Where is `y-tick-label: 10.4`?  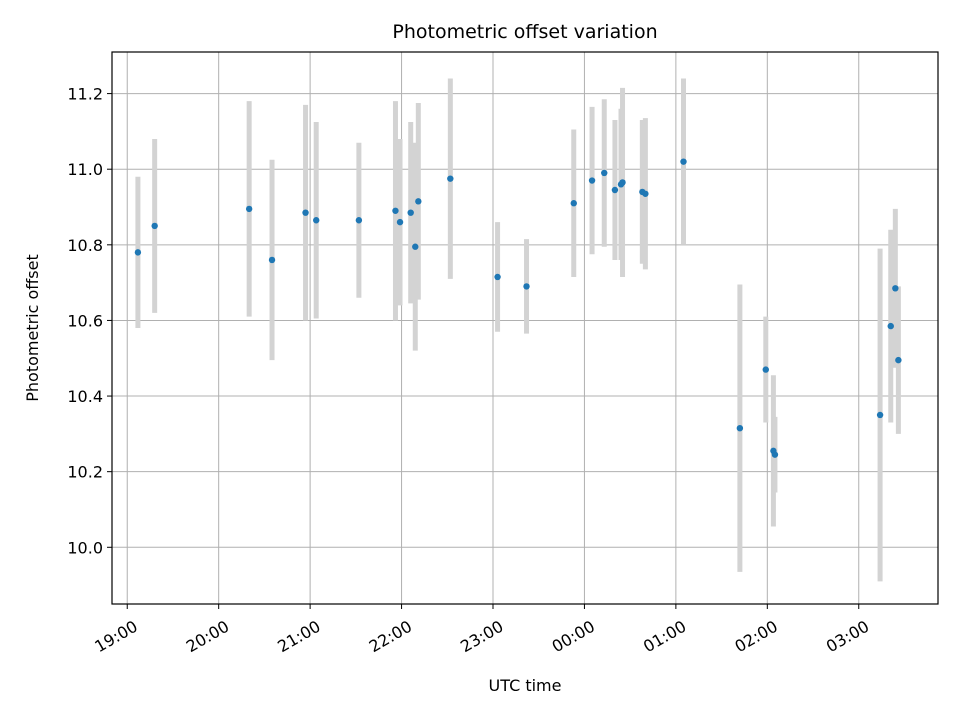
y-tick-label: 10.4 is located at coordinates (85, 396).